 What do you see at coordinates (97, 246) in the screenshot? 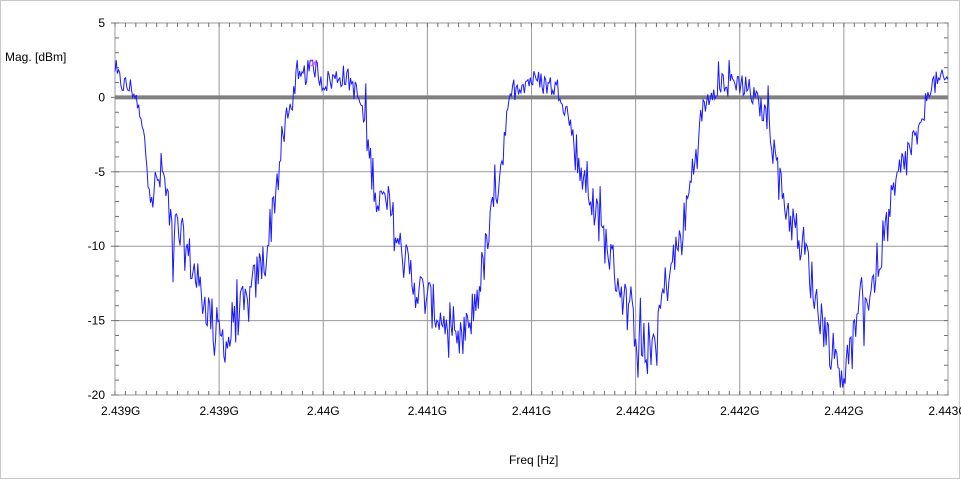
I see `y-tick-label: -10` at bounding box center [97, 246].